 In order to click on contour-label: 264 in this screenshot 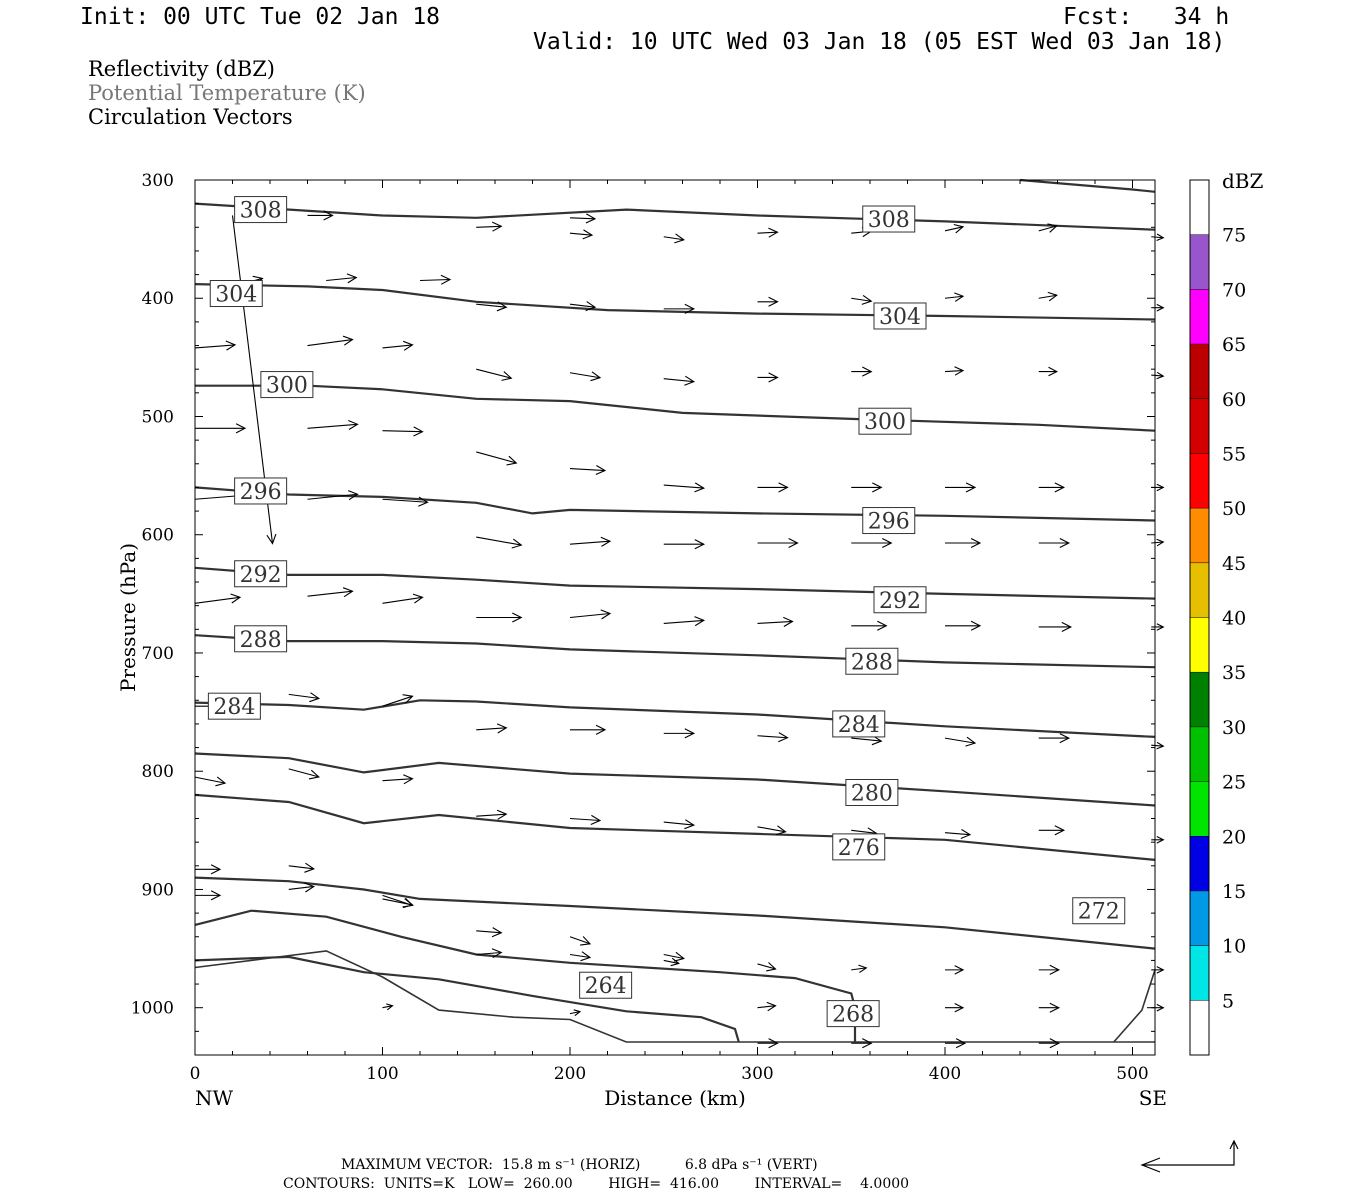, I will do `click(606, 985)`.